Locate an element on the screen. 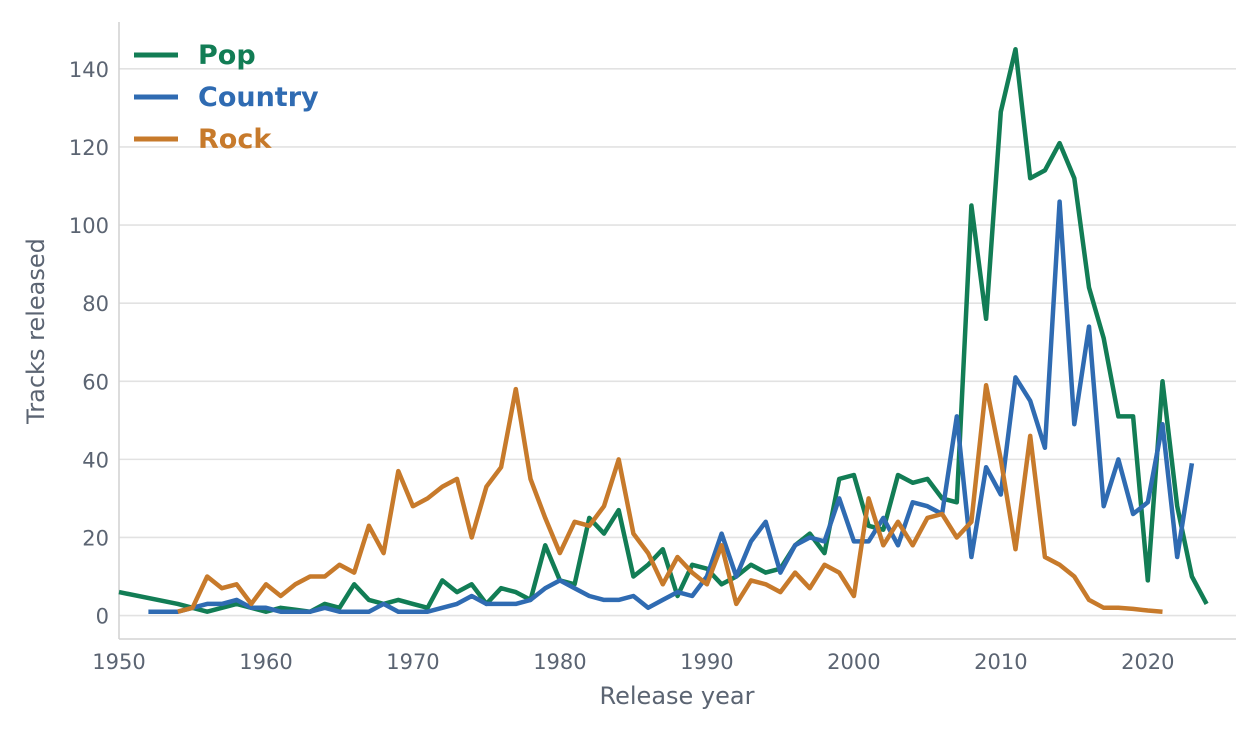 The height and width of the screenshot is (734, 1258). x-tick-labels: 1950 1960 1970 1980 1990 2000 2010 2020 is located at coordinates (633, 662).